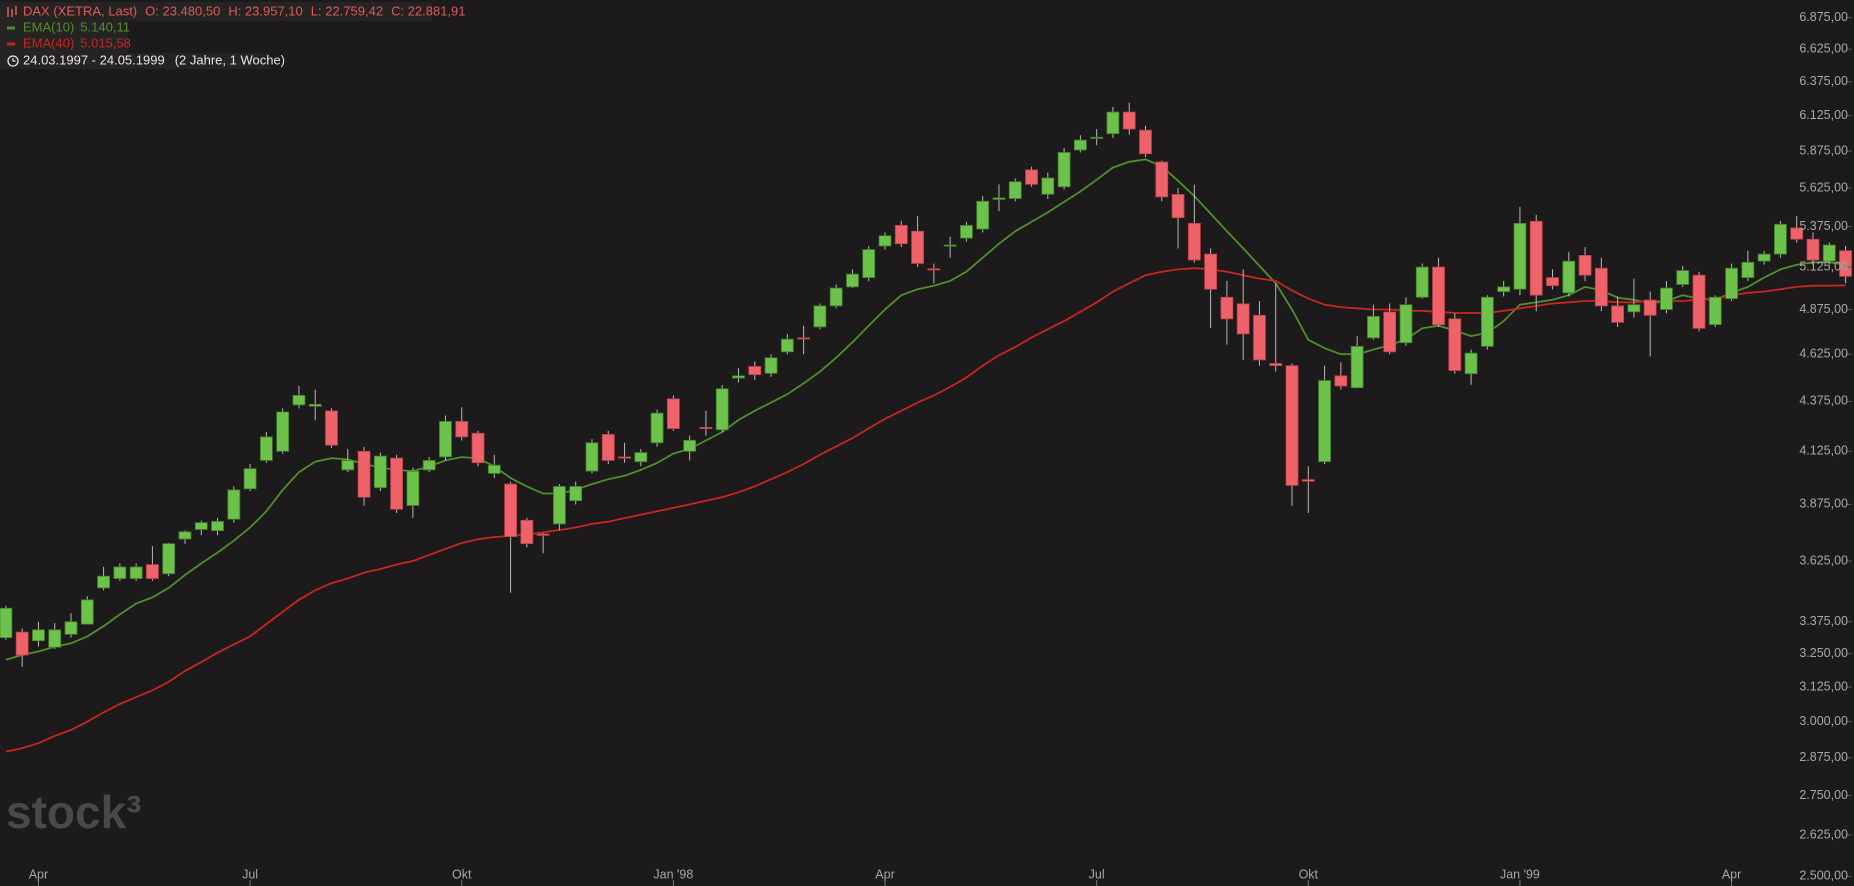 The width and height of the screenshot is (1854, 886). Describe the element at coordinates (1823, 401) in the screenshot. I see `y-tick-label: 4.375,00` at that location.